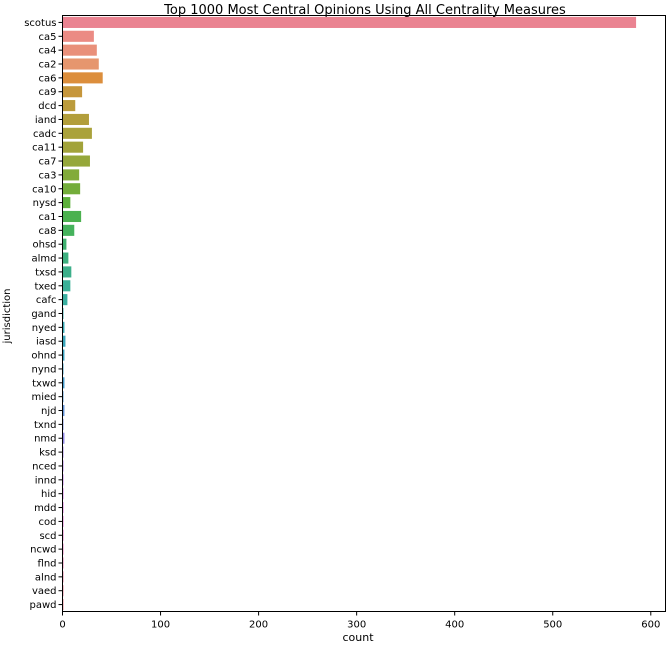 The height and width of the screenshot is (645, 671). I want to click on x-tick-label: 600, so click(650, 625).